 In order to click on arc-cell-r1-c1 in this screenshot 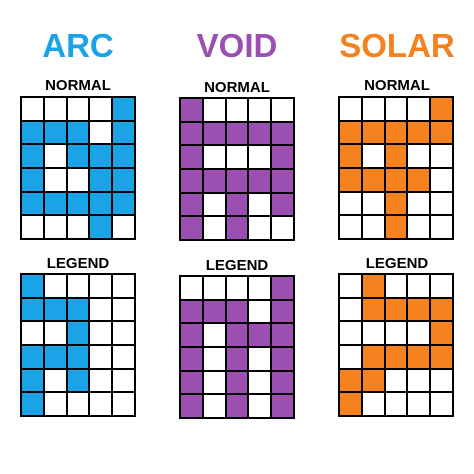, I will do `click(55, 309)`.